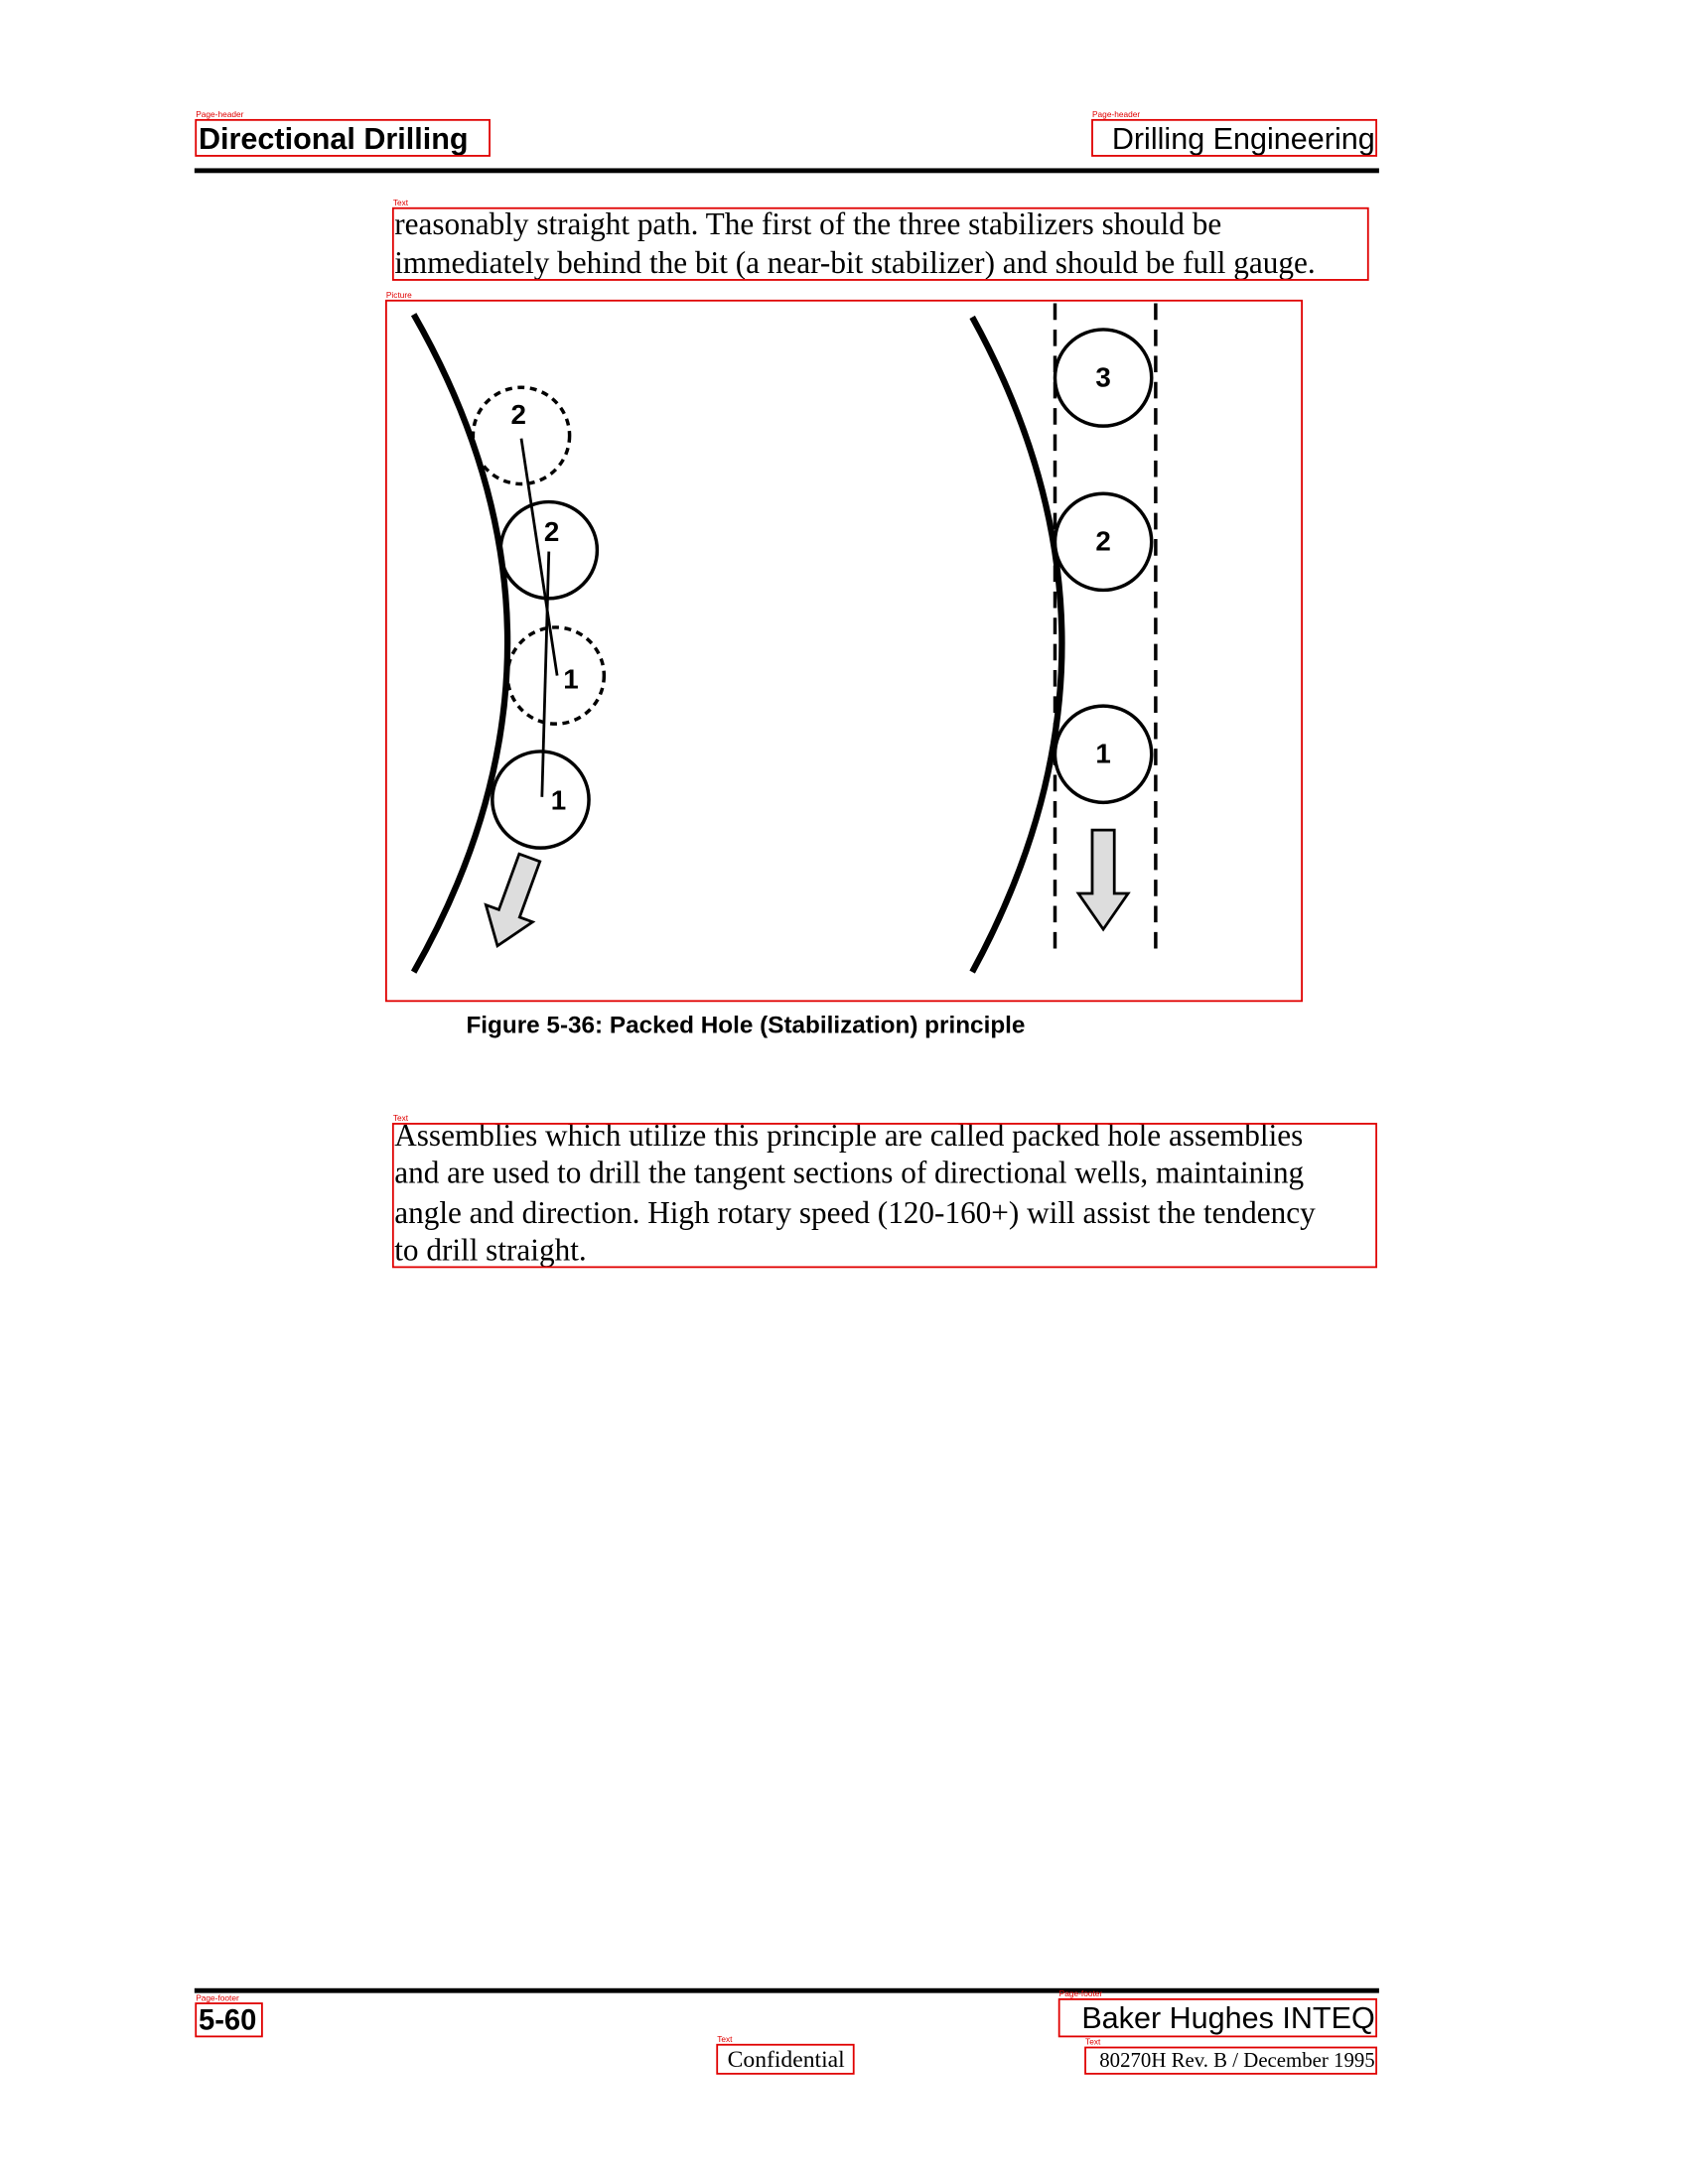  I want to click on revision: 80270H Rev. B / December 1995, so click(1236, 2060).